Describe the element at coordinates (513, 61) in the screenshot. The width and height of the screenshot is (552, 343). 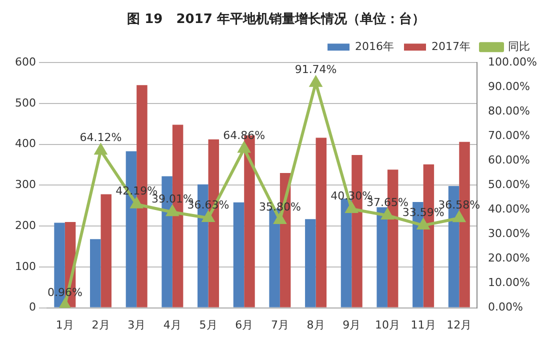
I see `y2-tick-label: 100.00%` at that location.